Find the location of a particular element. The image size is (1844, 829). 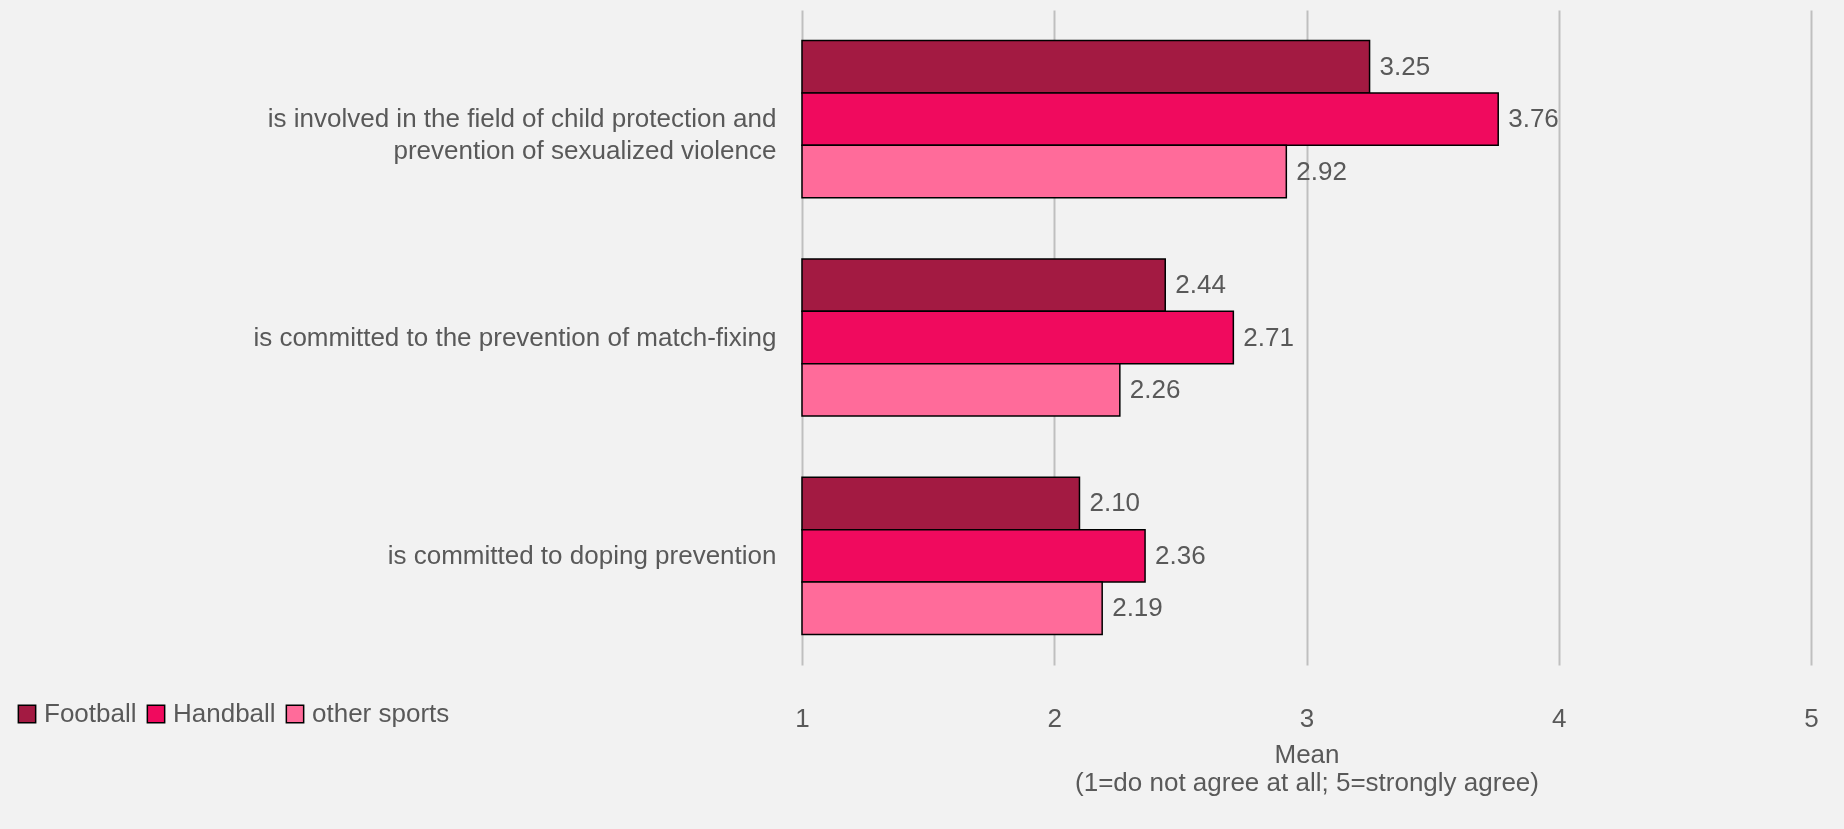

x-tick-label: 1 is located at coordinates (802, 717).